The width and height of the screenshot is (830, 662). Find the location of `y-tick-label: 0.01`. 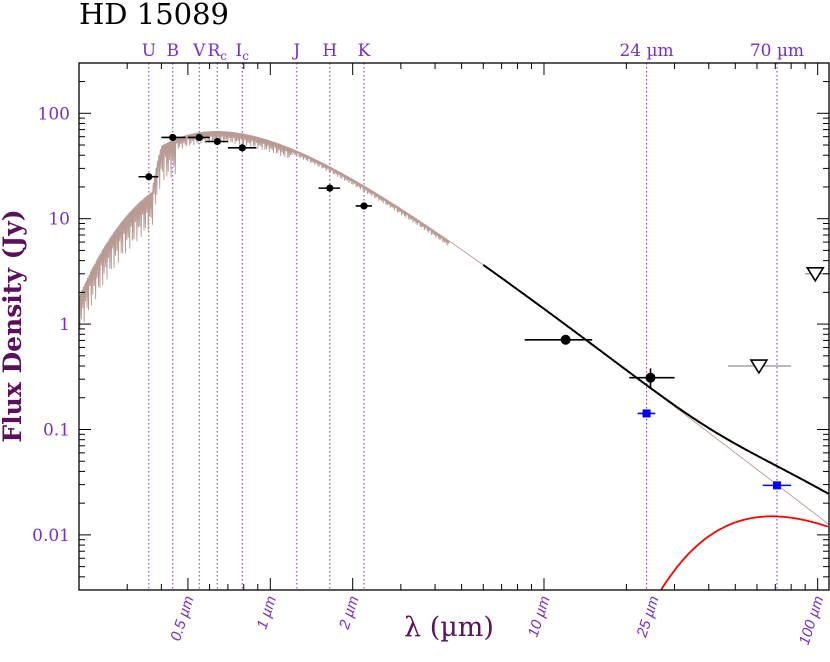

y-tick-label: 0.01 is located at coordinates (51, 536).